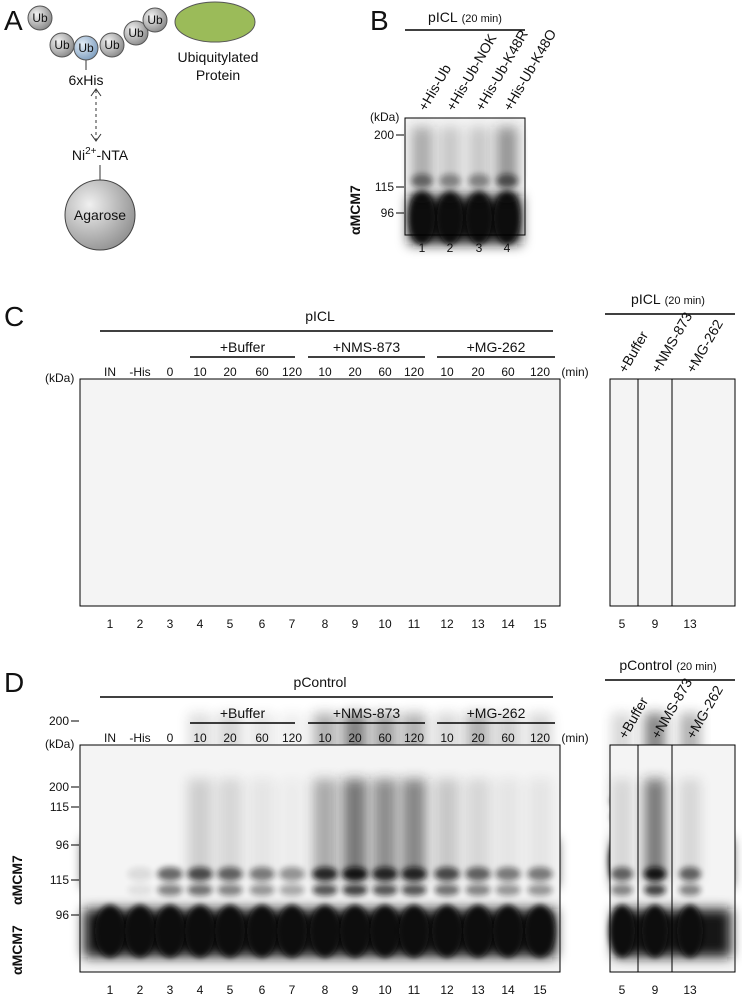 Image resolution: width=742 pixels, height=994 pixels. Describe the element at coordinates (85, 80) in the screenshot. I see `tag-label: 6xHis` at that location.